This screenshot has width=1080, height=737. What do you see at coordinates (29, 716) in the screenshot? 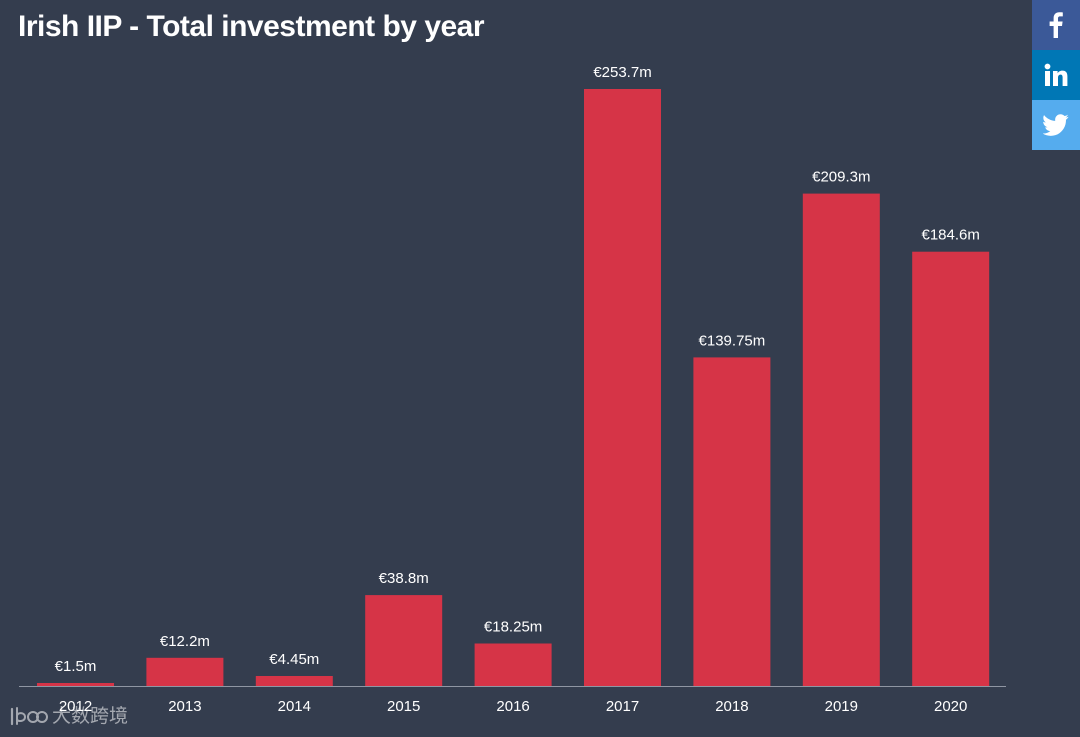
I see `watermark-logo-icon` at bounding box center [29, 716].